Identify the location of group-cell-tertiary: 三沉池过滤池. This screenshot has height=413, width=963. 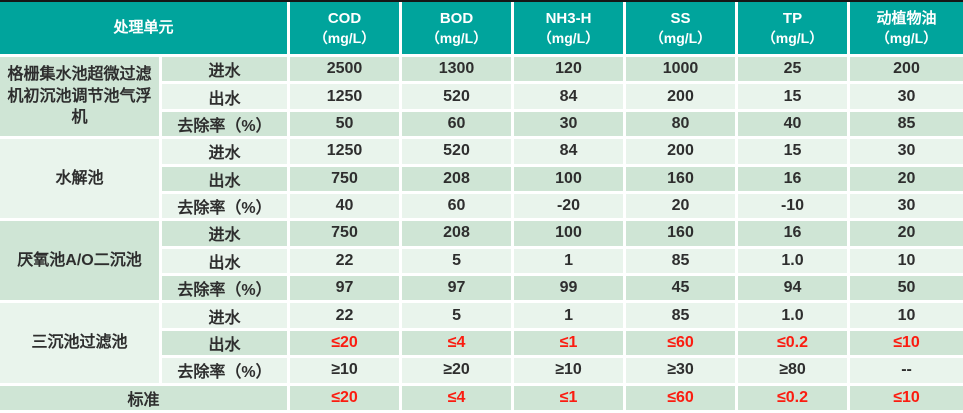
(81, 344).